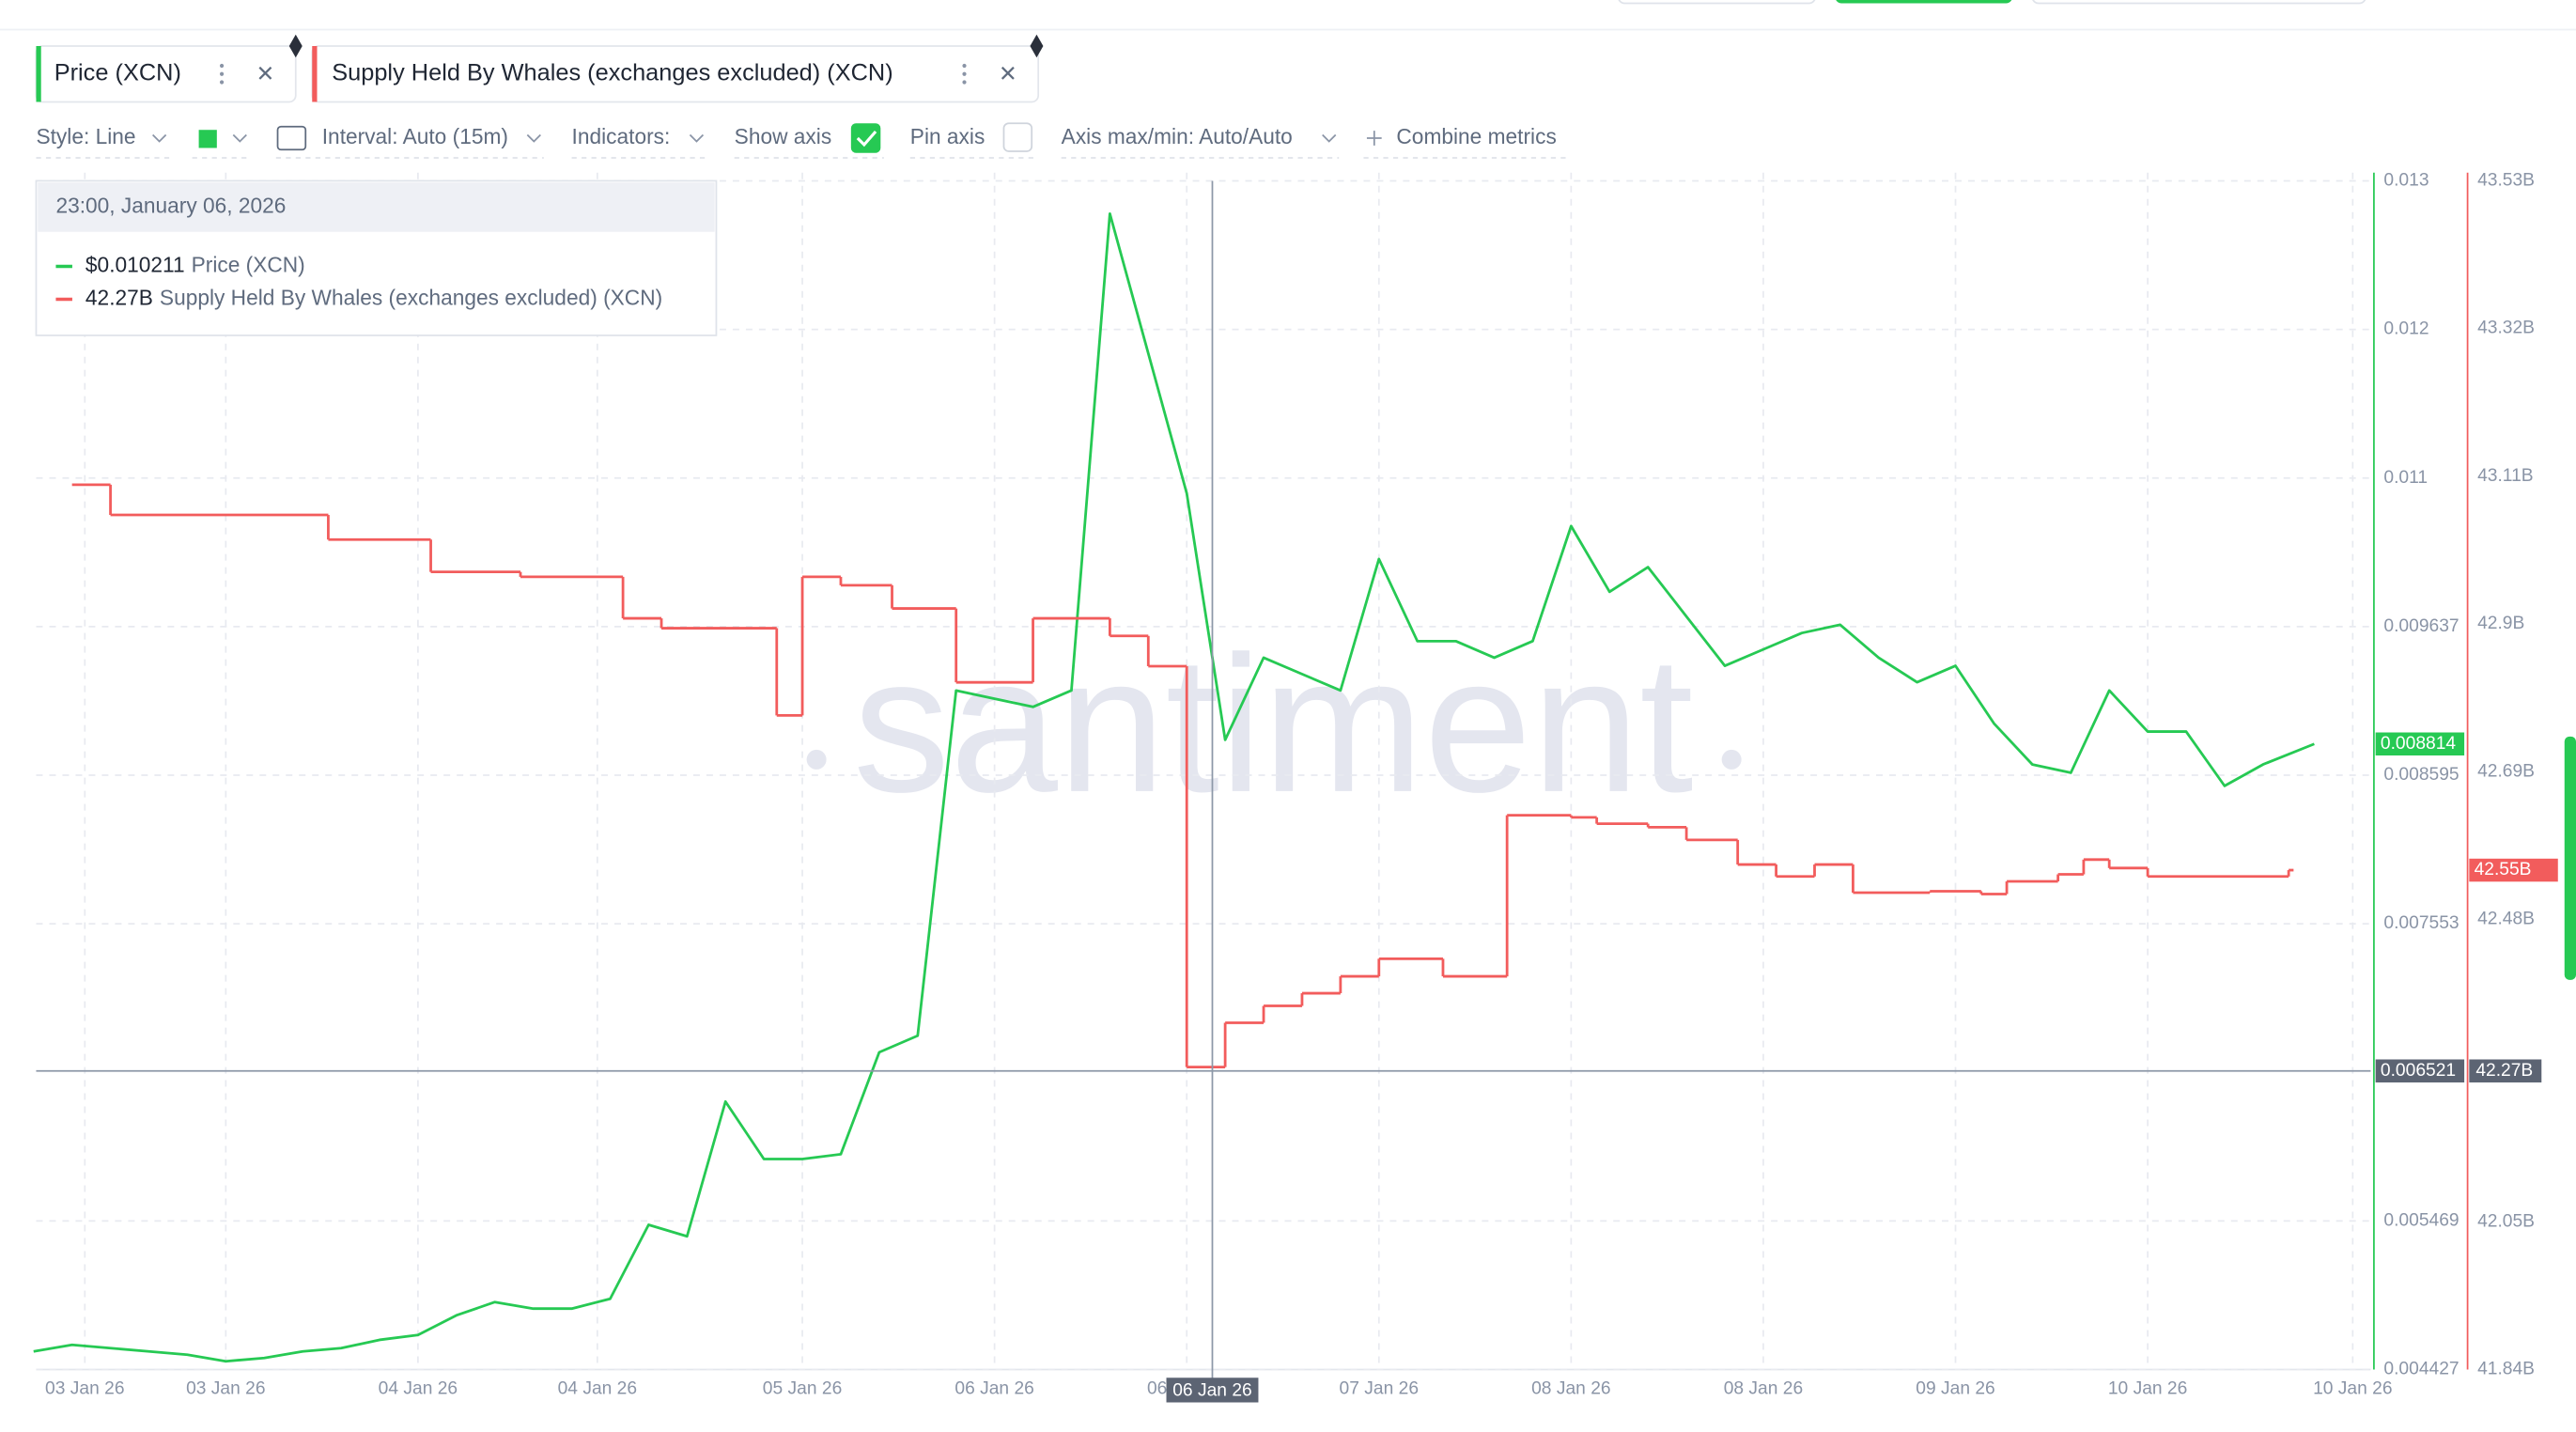  I want to click on metric-chip: Price (XCN), so click(169, 68).